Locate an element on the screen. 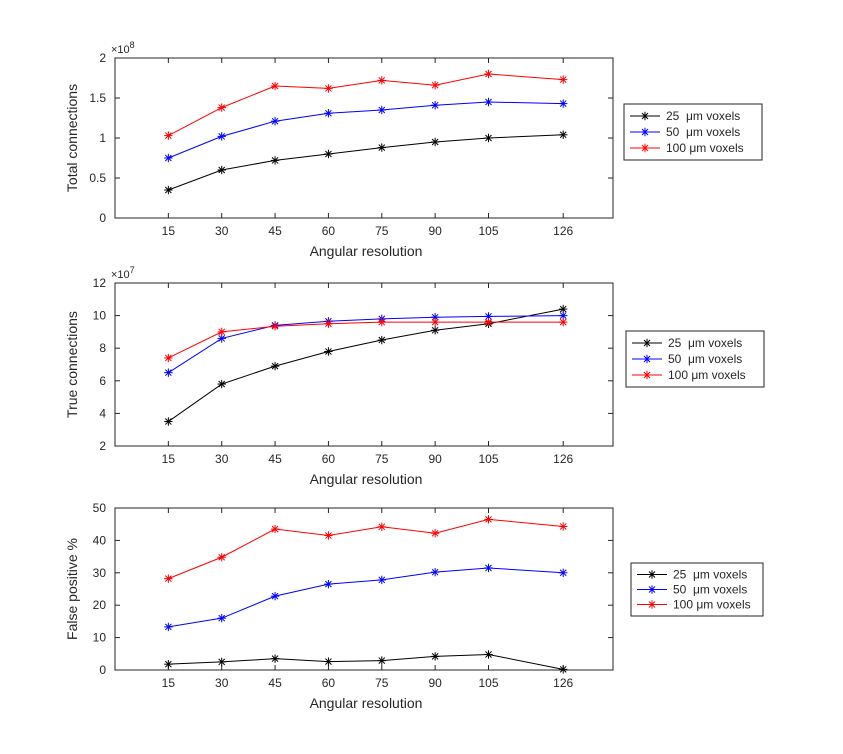 This screenshot has width=843, height=754. y-tick-label: 0.5 is located at coordinates (97, 178).